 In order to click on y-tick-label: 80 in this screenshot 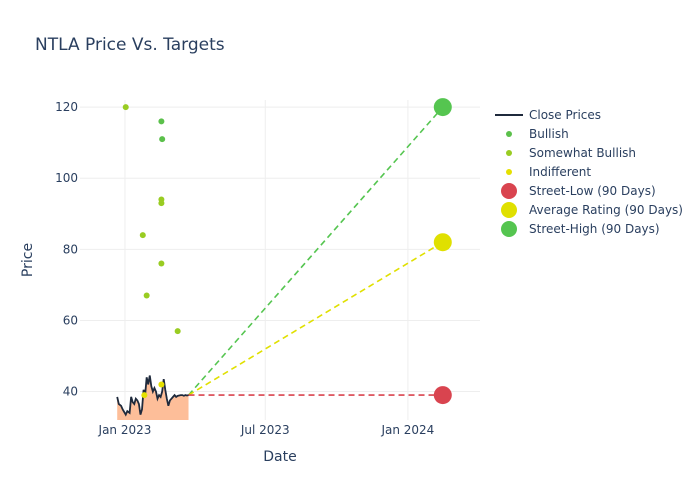, I will do `click(70, 249)`.